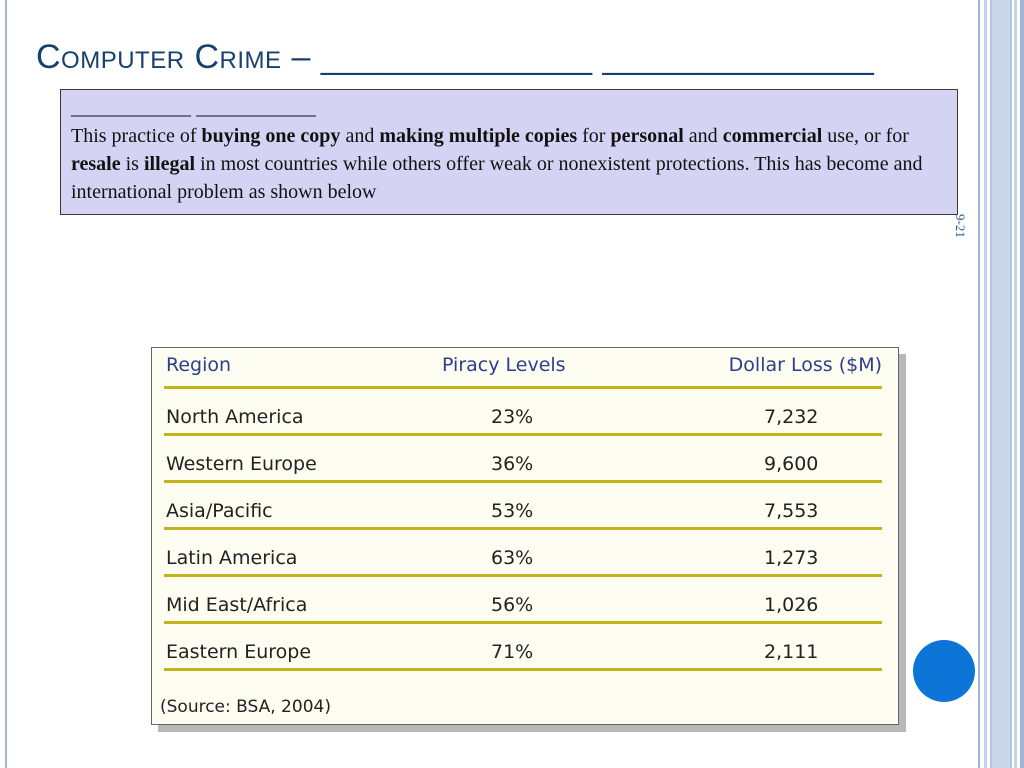 This screenshot has height=768, width=1024. Describe the element at coordinates (271, 136) in the screenshot. I see `emphasis-text: buying one copy` at that location.